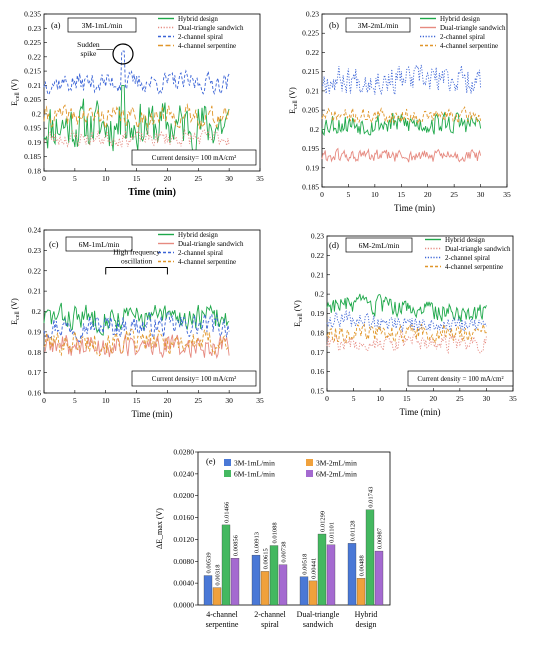 The image size is (550, 650). What do you see at coordinates (218, 574) in the screenshot?
I see `bar-value-label: 0.00318` at bounding box center [218, 574].